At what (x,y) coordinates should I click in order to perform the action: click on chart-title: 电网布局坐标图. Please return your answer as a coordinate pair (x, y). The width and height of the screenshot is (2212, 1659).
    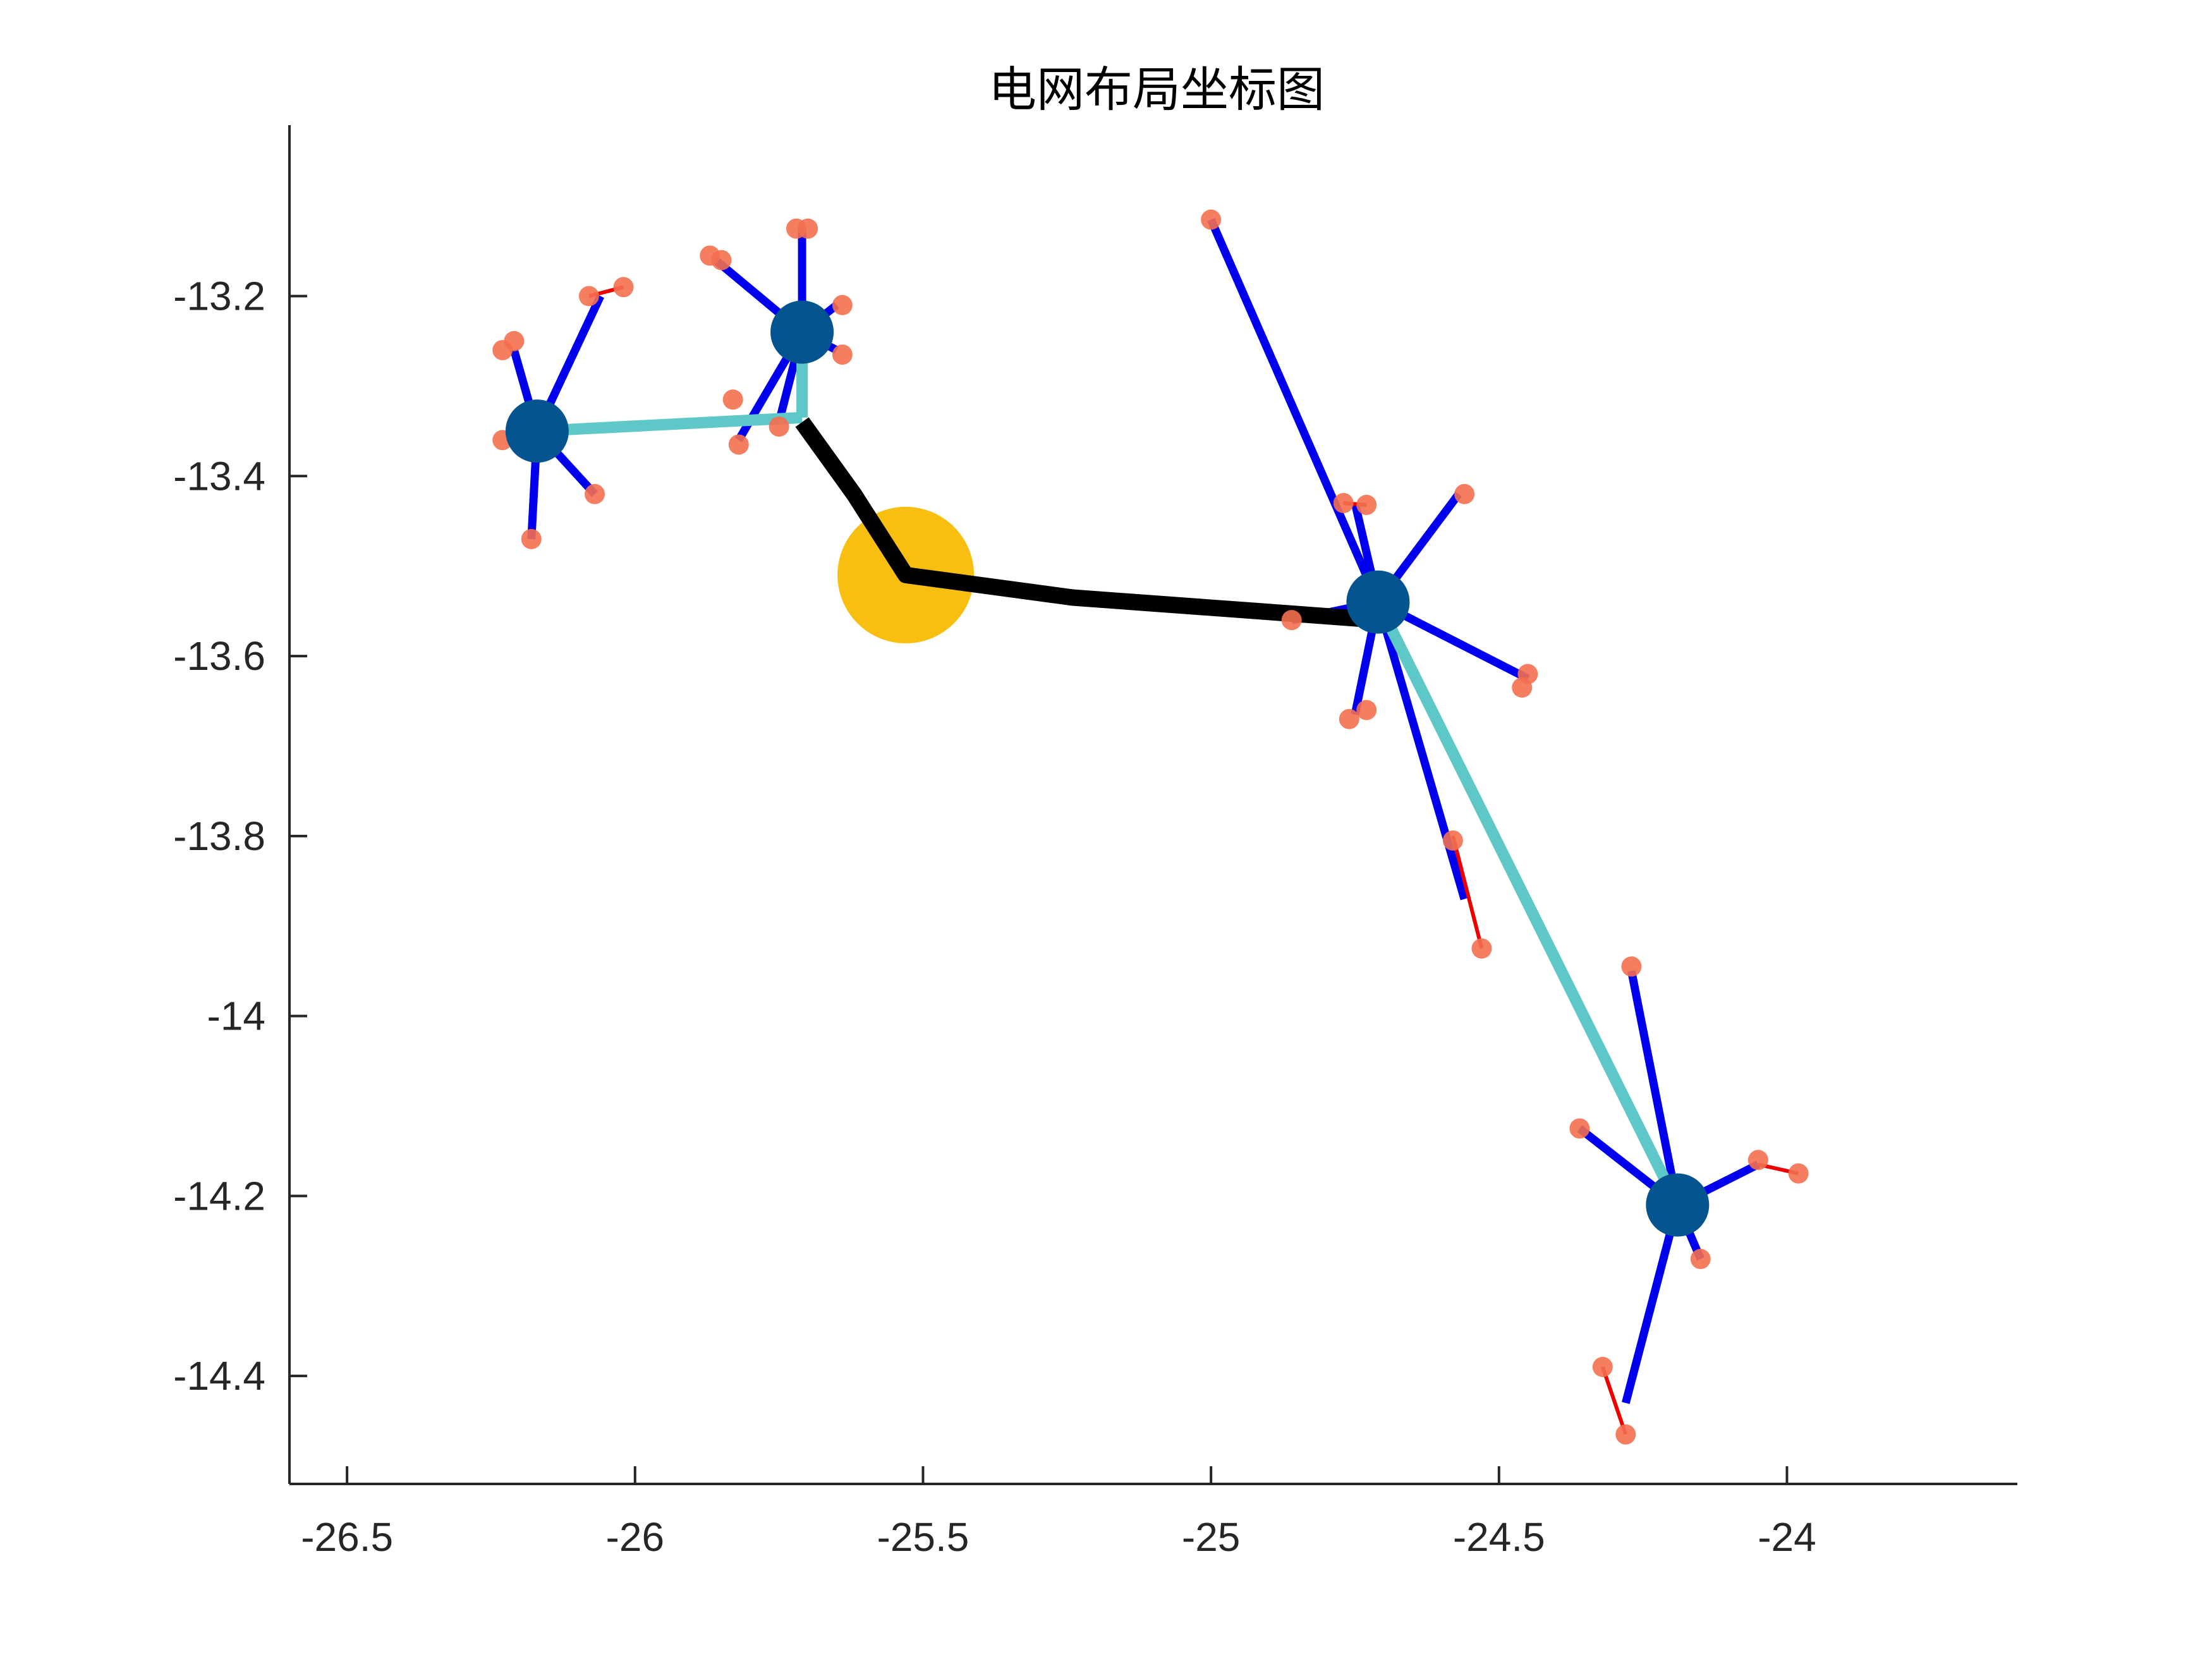
    Looking at the image, I should click on (1156, 89).